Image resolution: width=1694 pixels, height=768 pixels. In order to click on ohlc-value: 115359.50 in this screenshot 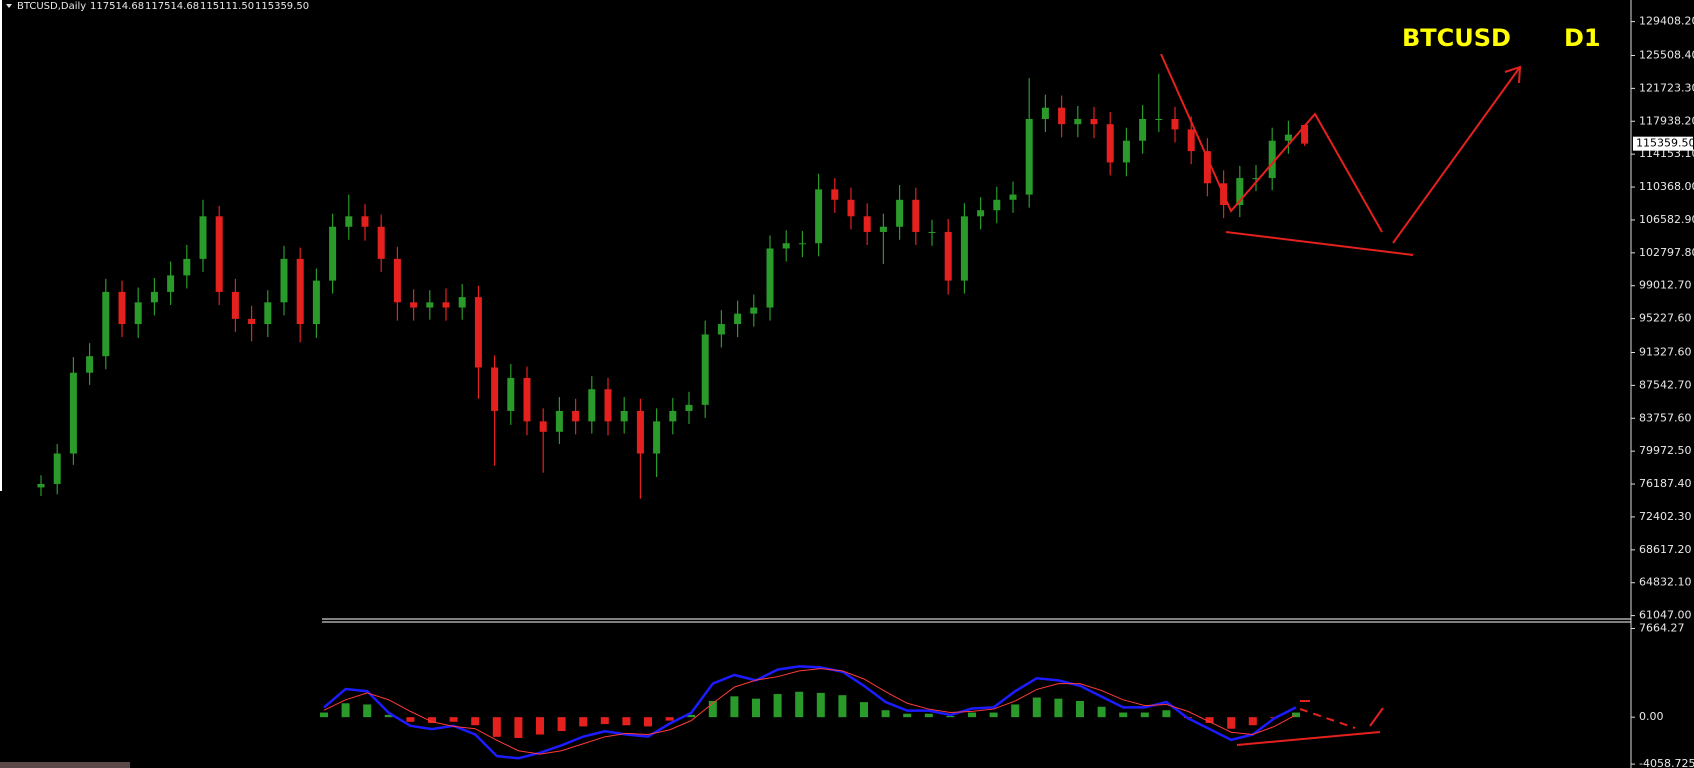, I will do `click(282, 6)`.